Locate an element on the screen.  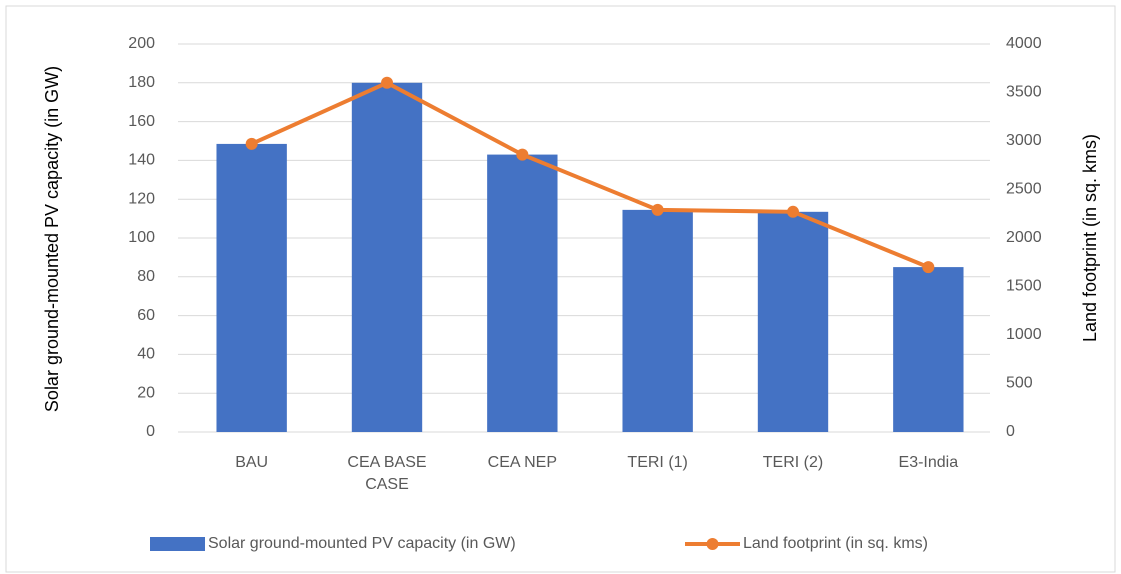
y-tick-label: 100 is located at coordinates (141, 237).